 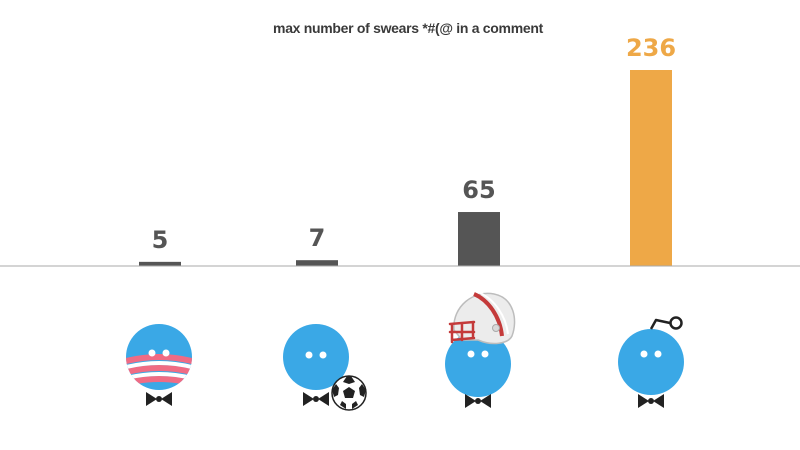 I want to click on bar-reddit-mascot, so click(x=651, y=168).